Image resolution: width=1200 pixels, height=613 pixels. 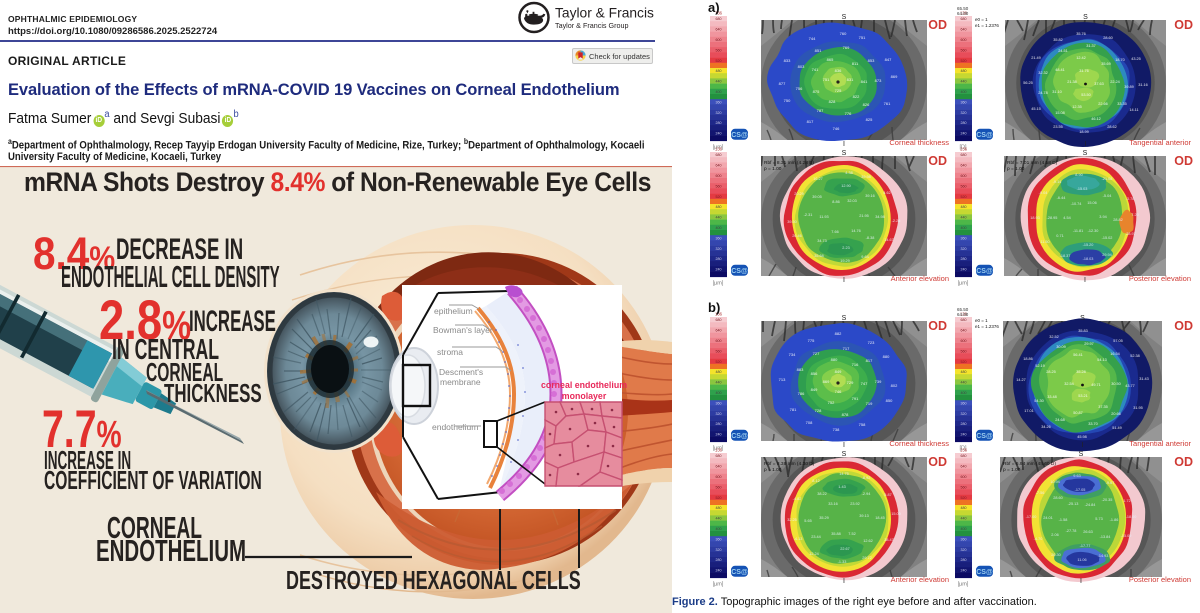 What do you see at coordinates (1120, 60) in the screenshot?
I see `svg-text: 18.70` at bounding box center [1120, 60].